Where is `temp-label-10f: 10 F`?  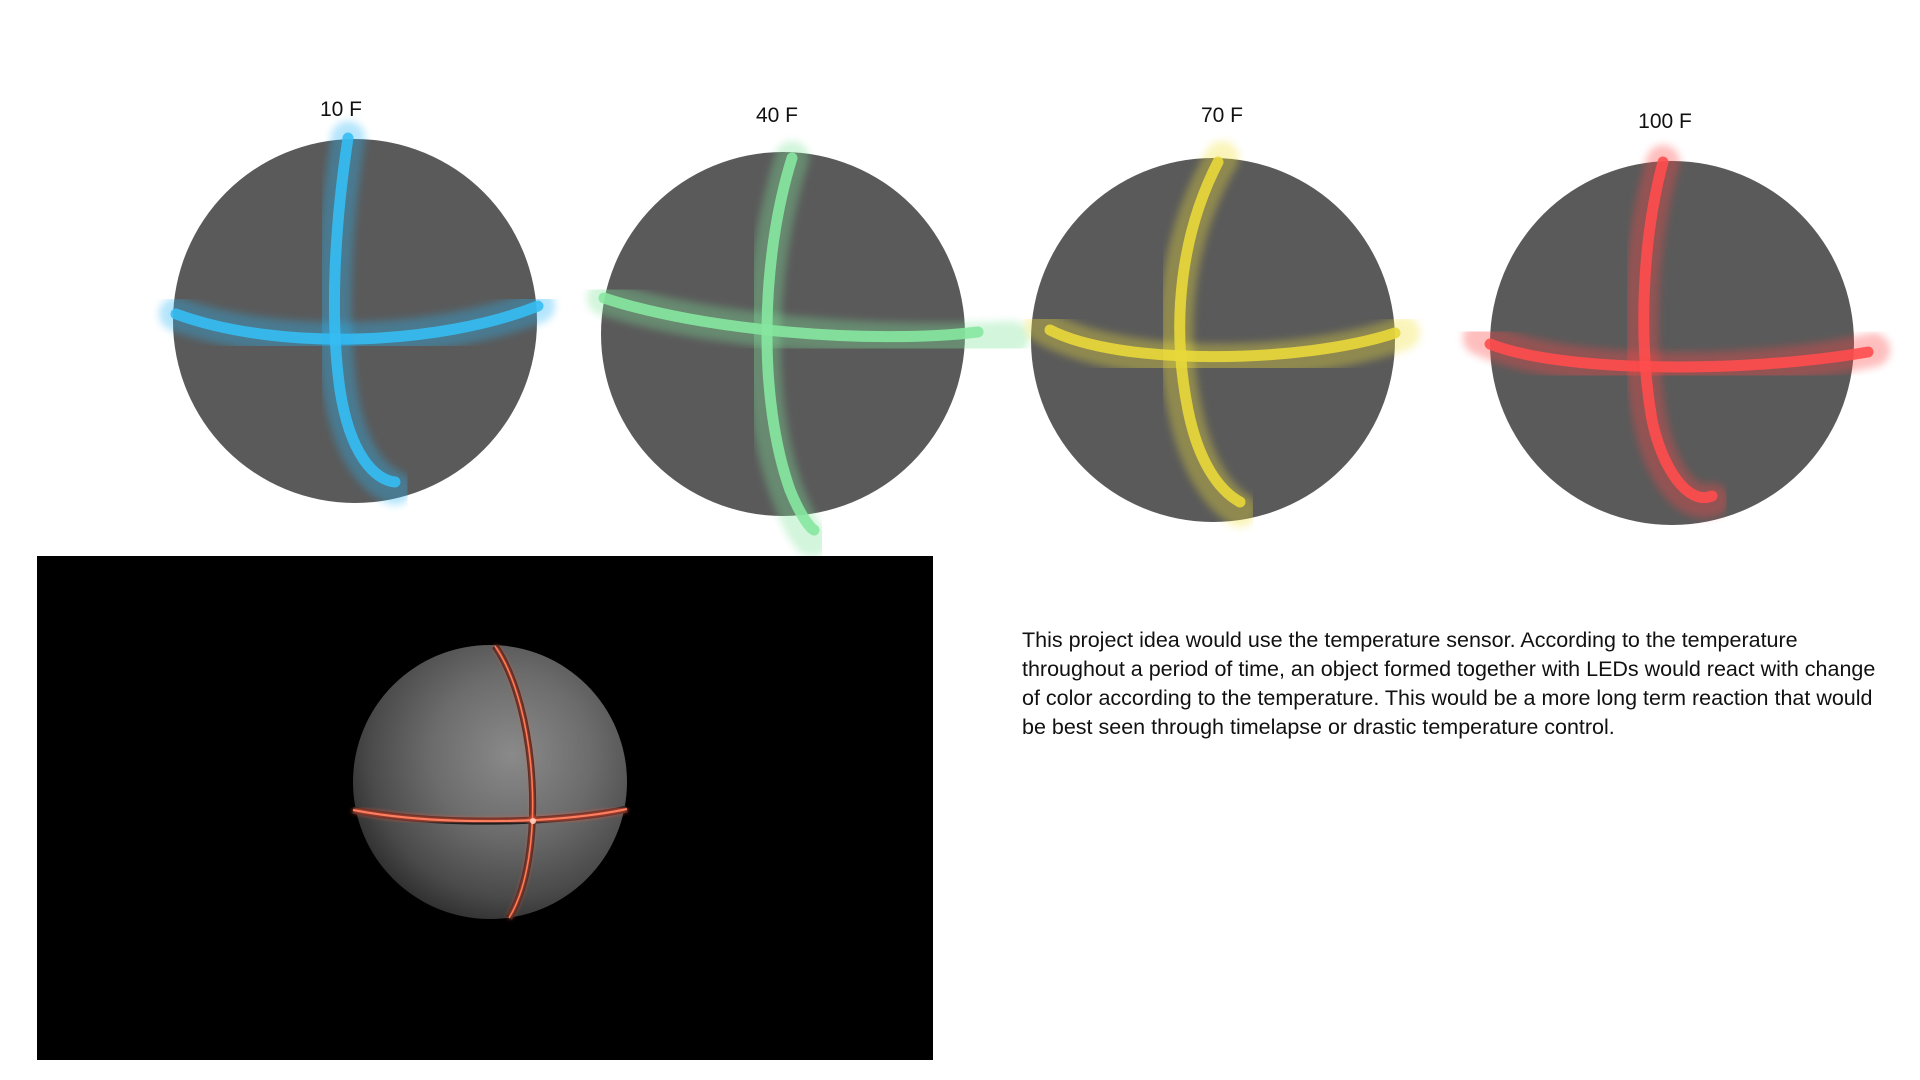
temp-label-10f: 10 F is located at coordinates (341, 109).